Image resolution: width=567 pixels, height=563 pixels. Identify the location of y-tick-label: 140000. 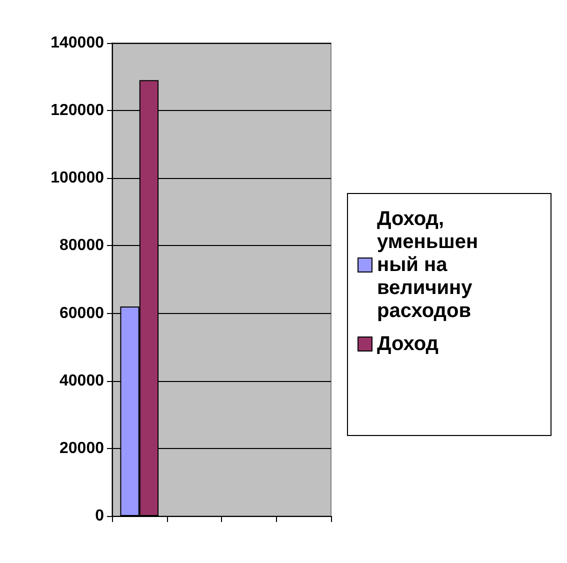
(77, 43).